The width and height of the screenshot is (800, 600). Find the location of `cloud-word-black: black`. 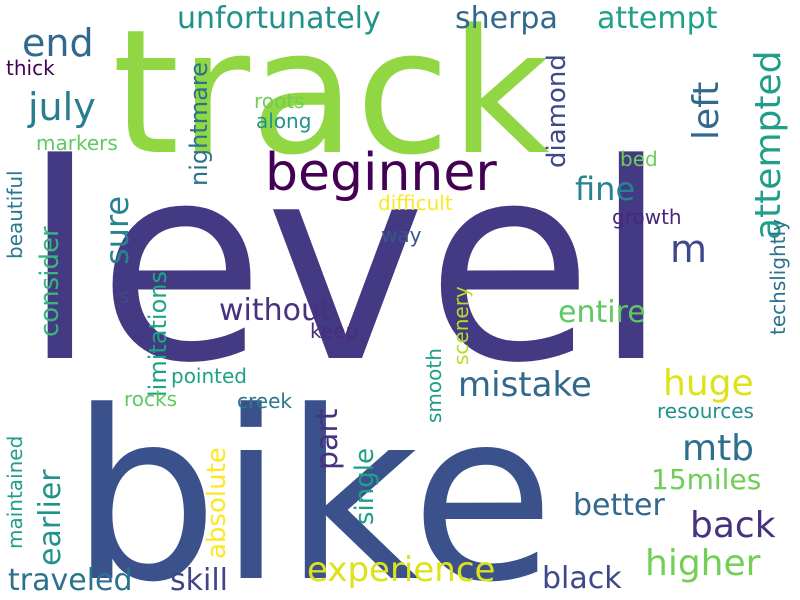

cloud-word-black: black is located at coordinates (582, 578).